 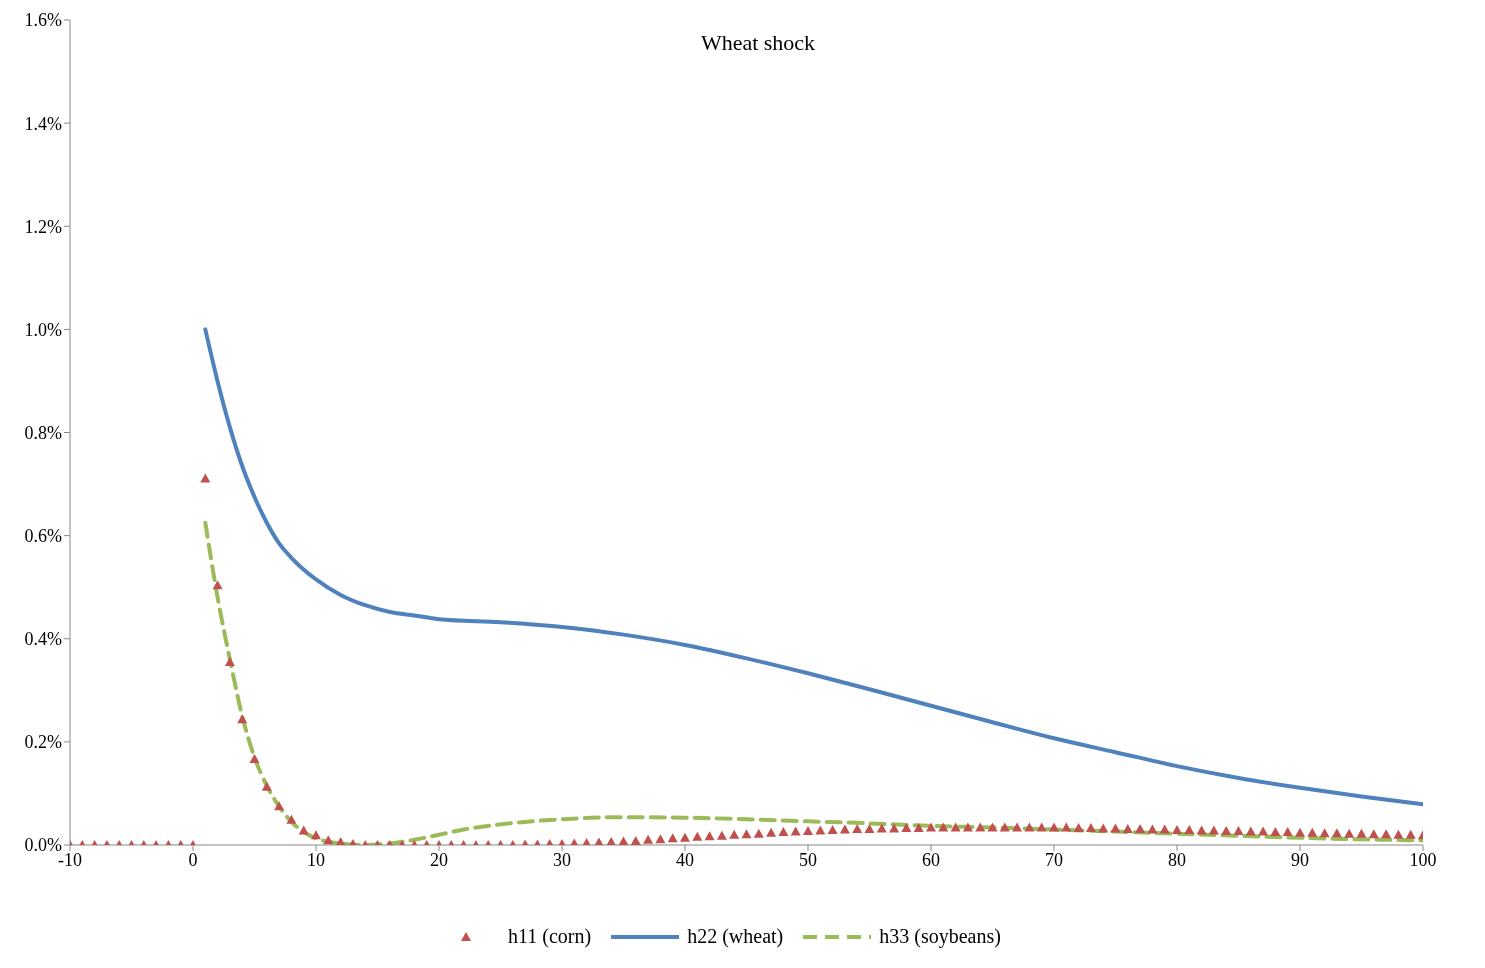 What do you see at coordinates (758, 43) in the screenshot?
I see `text: Wheat shock` at bounding box center [758, 43].